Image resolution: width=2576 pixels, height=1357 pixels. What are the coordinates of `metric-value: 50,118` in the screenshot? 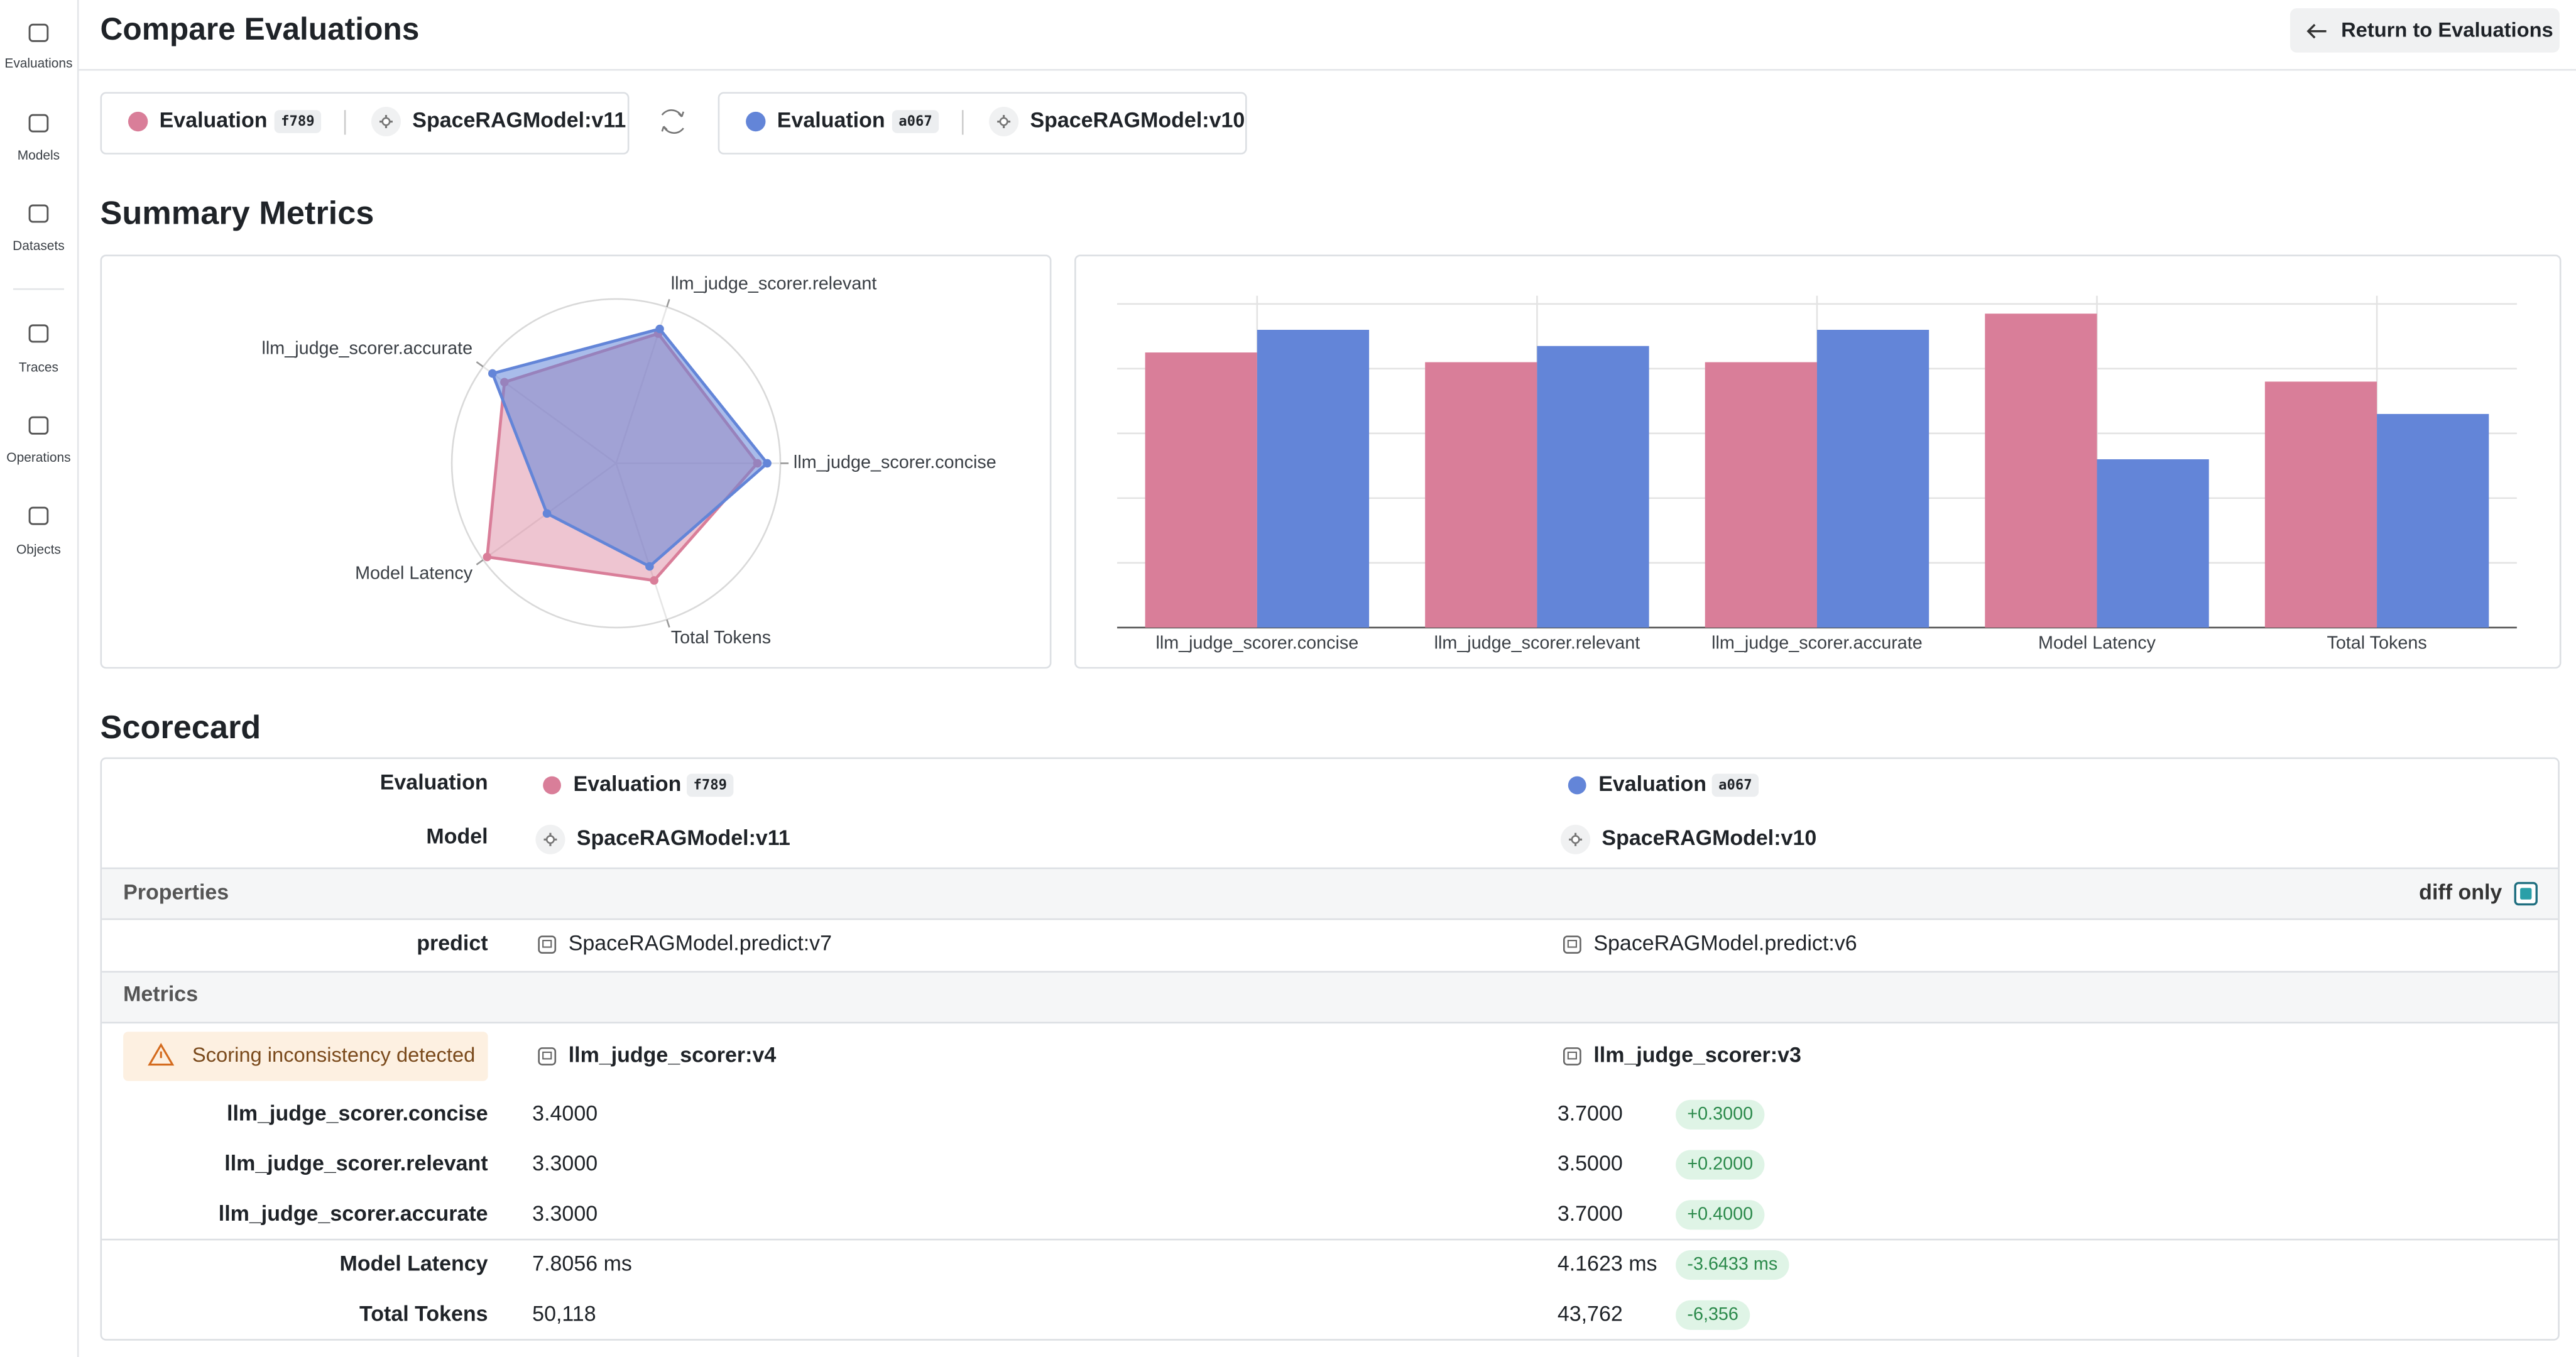 It's located at (564, 1314).